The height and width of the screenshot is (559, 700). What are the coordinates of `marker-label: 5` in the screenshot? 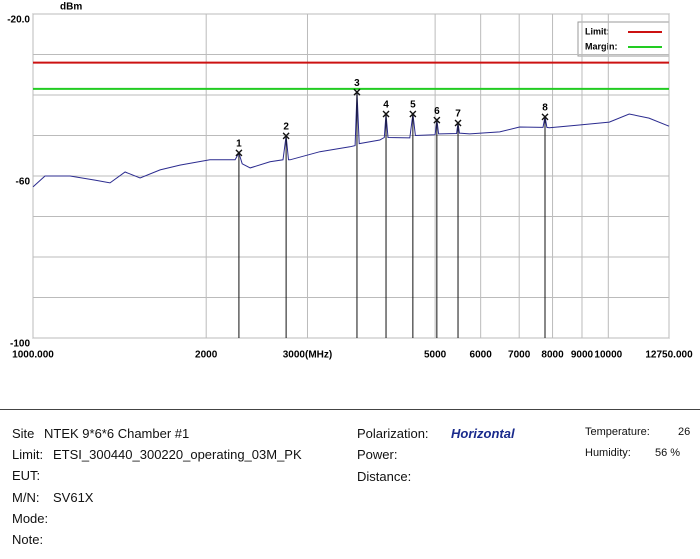 It's located at (413, 105).